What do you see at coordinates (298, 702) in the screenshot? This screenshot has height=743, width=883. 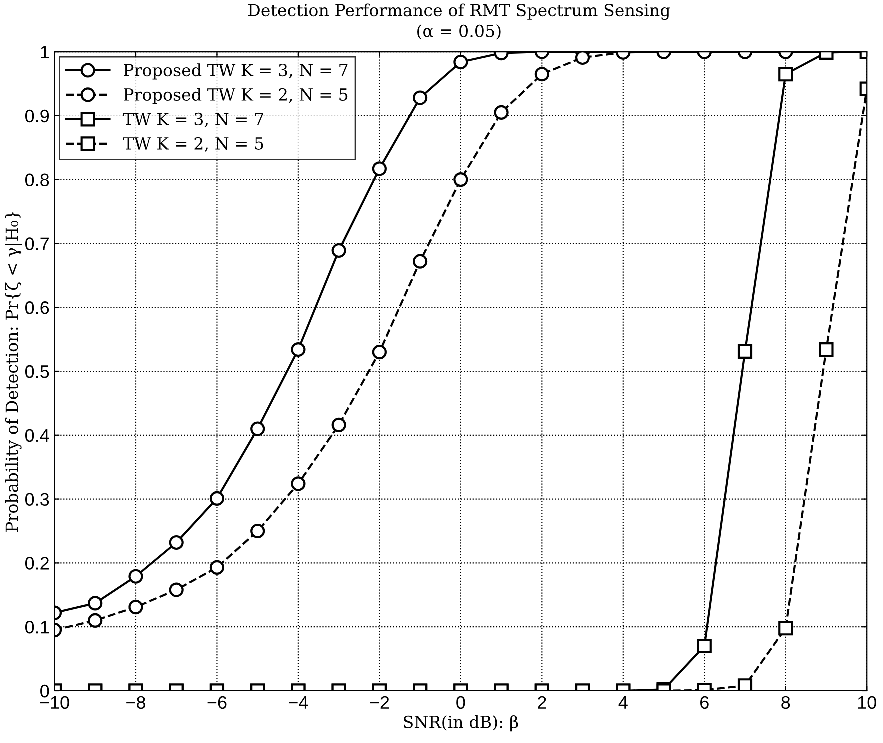 I see `x-tick-label: −4` at bounding box center [298, 702].